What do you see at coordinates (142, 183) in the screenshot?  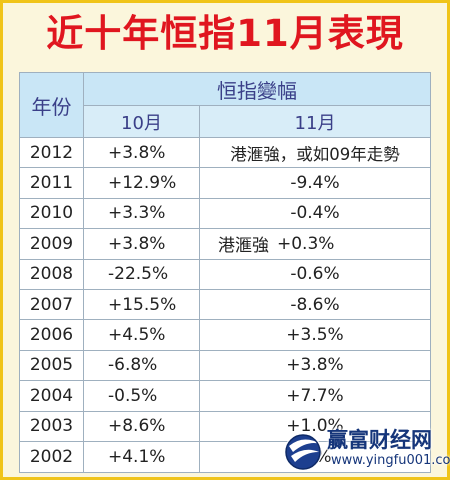 I see `october-change-cell: +12.9%` at bounding box center [142, 183].